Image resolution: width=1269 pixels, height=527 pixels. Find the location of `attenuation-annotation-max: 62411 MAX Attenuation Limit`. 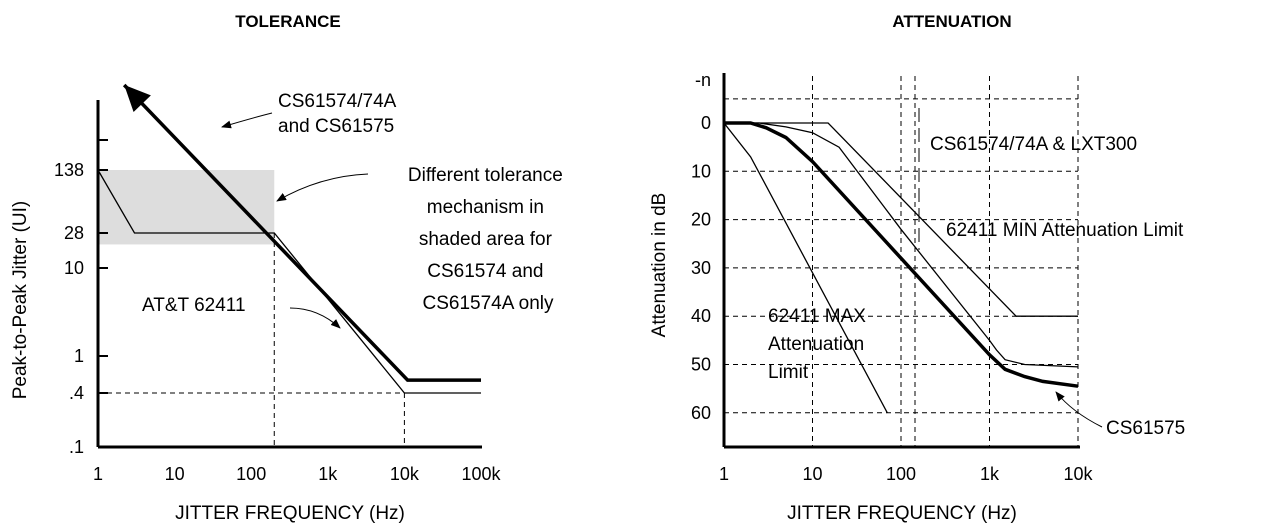

attenuation-annotation-max: 62411 MAX Attenuation Limit is located at coordinates (819, 344).